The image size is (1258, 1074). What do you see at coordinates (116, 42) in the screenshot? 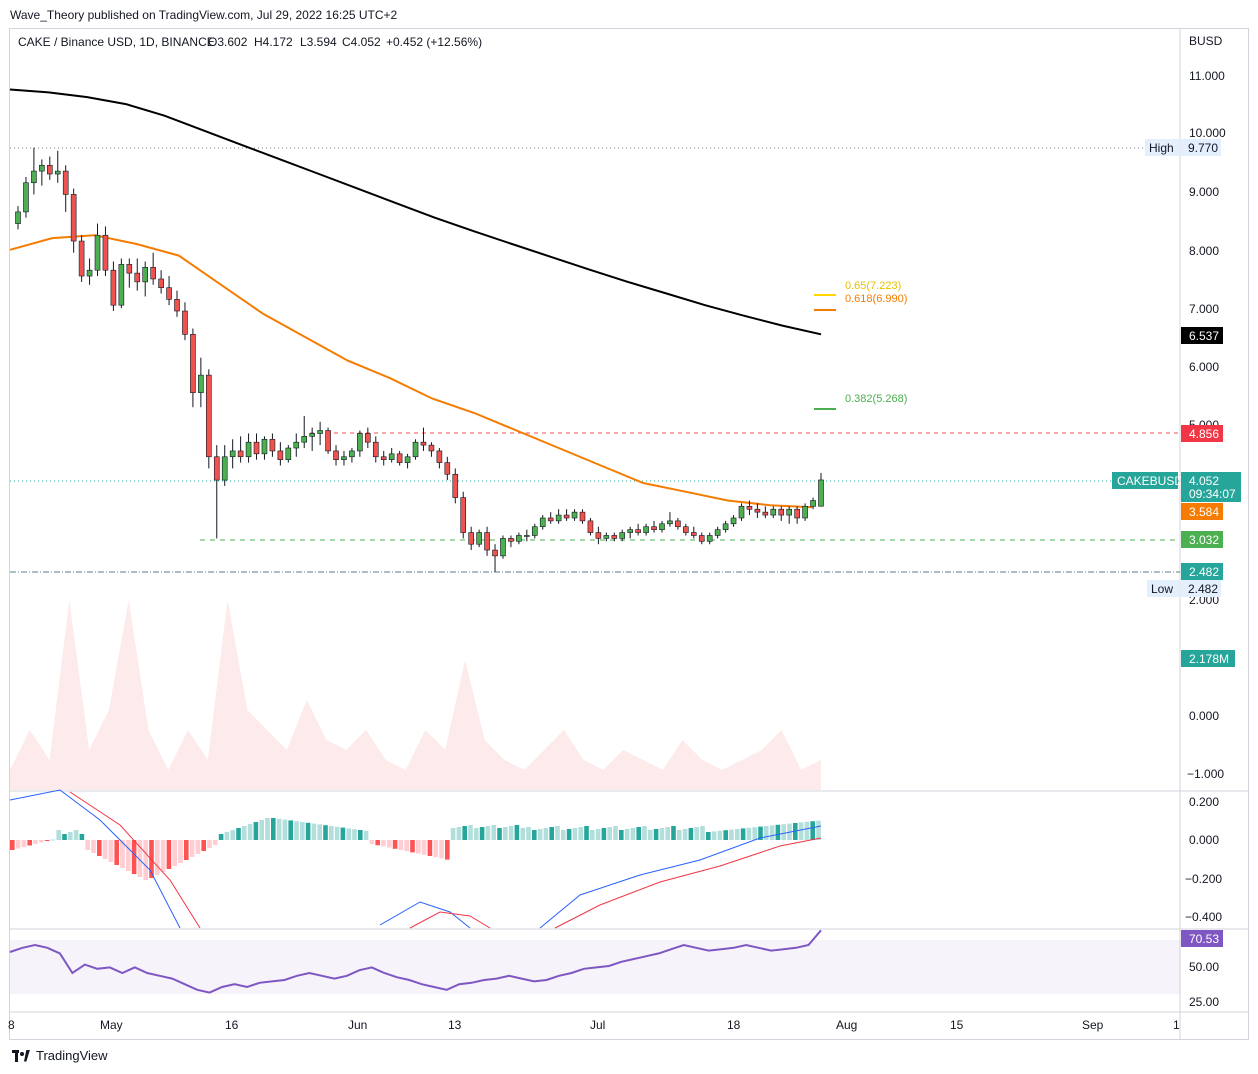
I see `legend-symbol: CAKE / Binance USD, 1D, BINANCE` at bounding box center [116, 42].